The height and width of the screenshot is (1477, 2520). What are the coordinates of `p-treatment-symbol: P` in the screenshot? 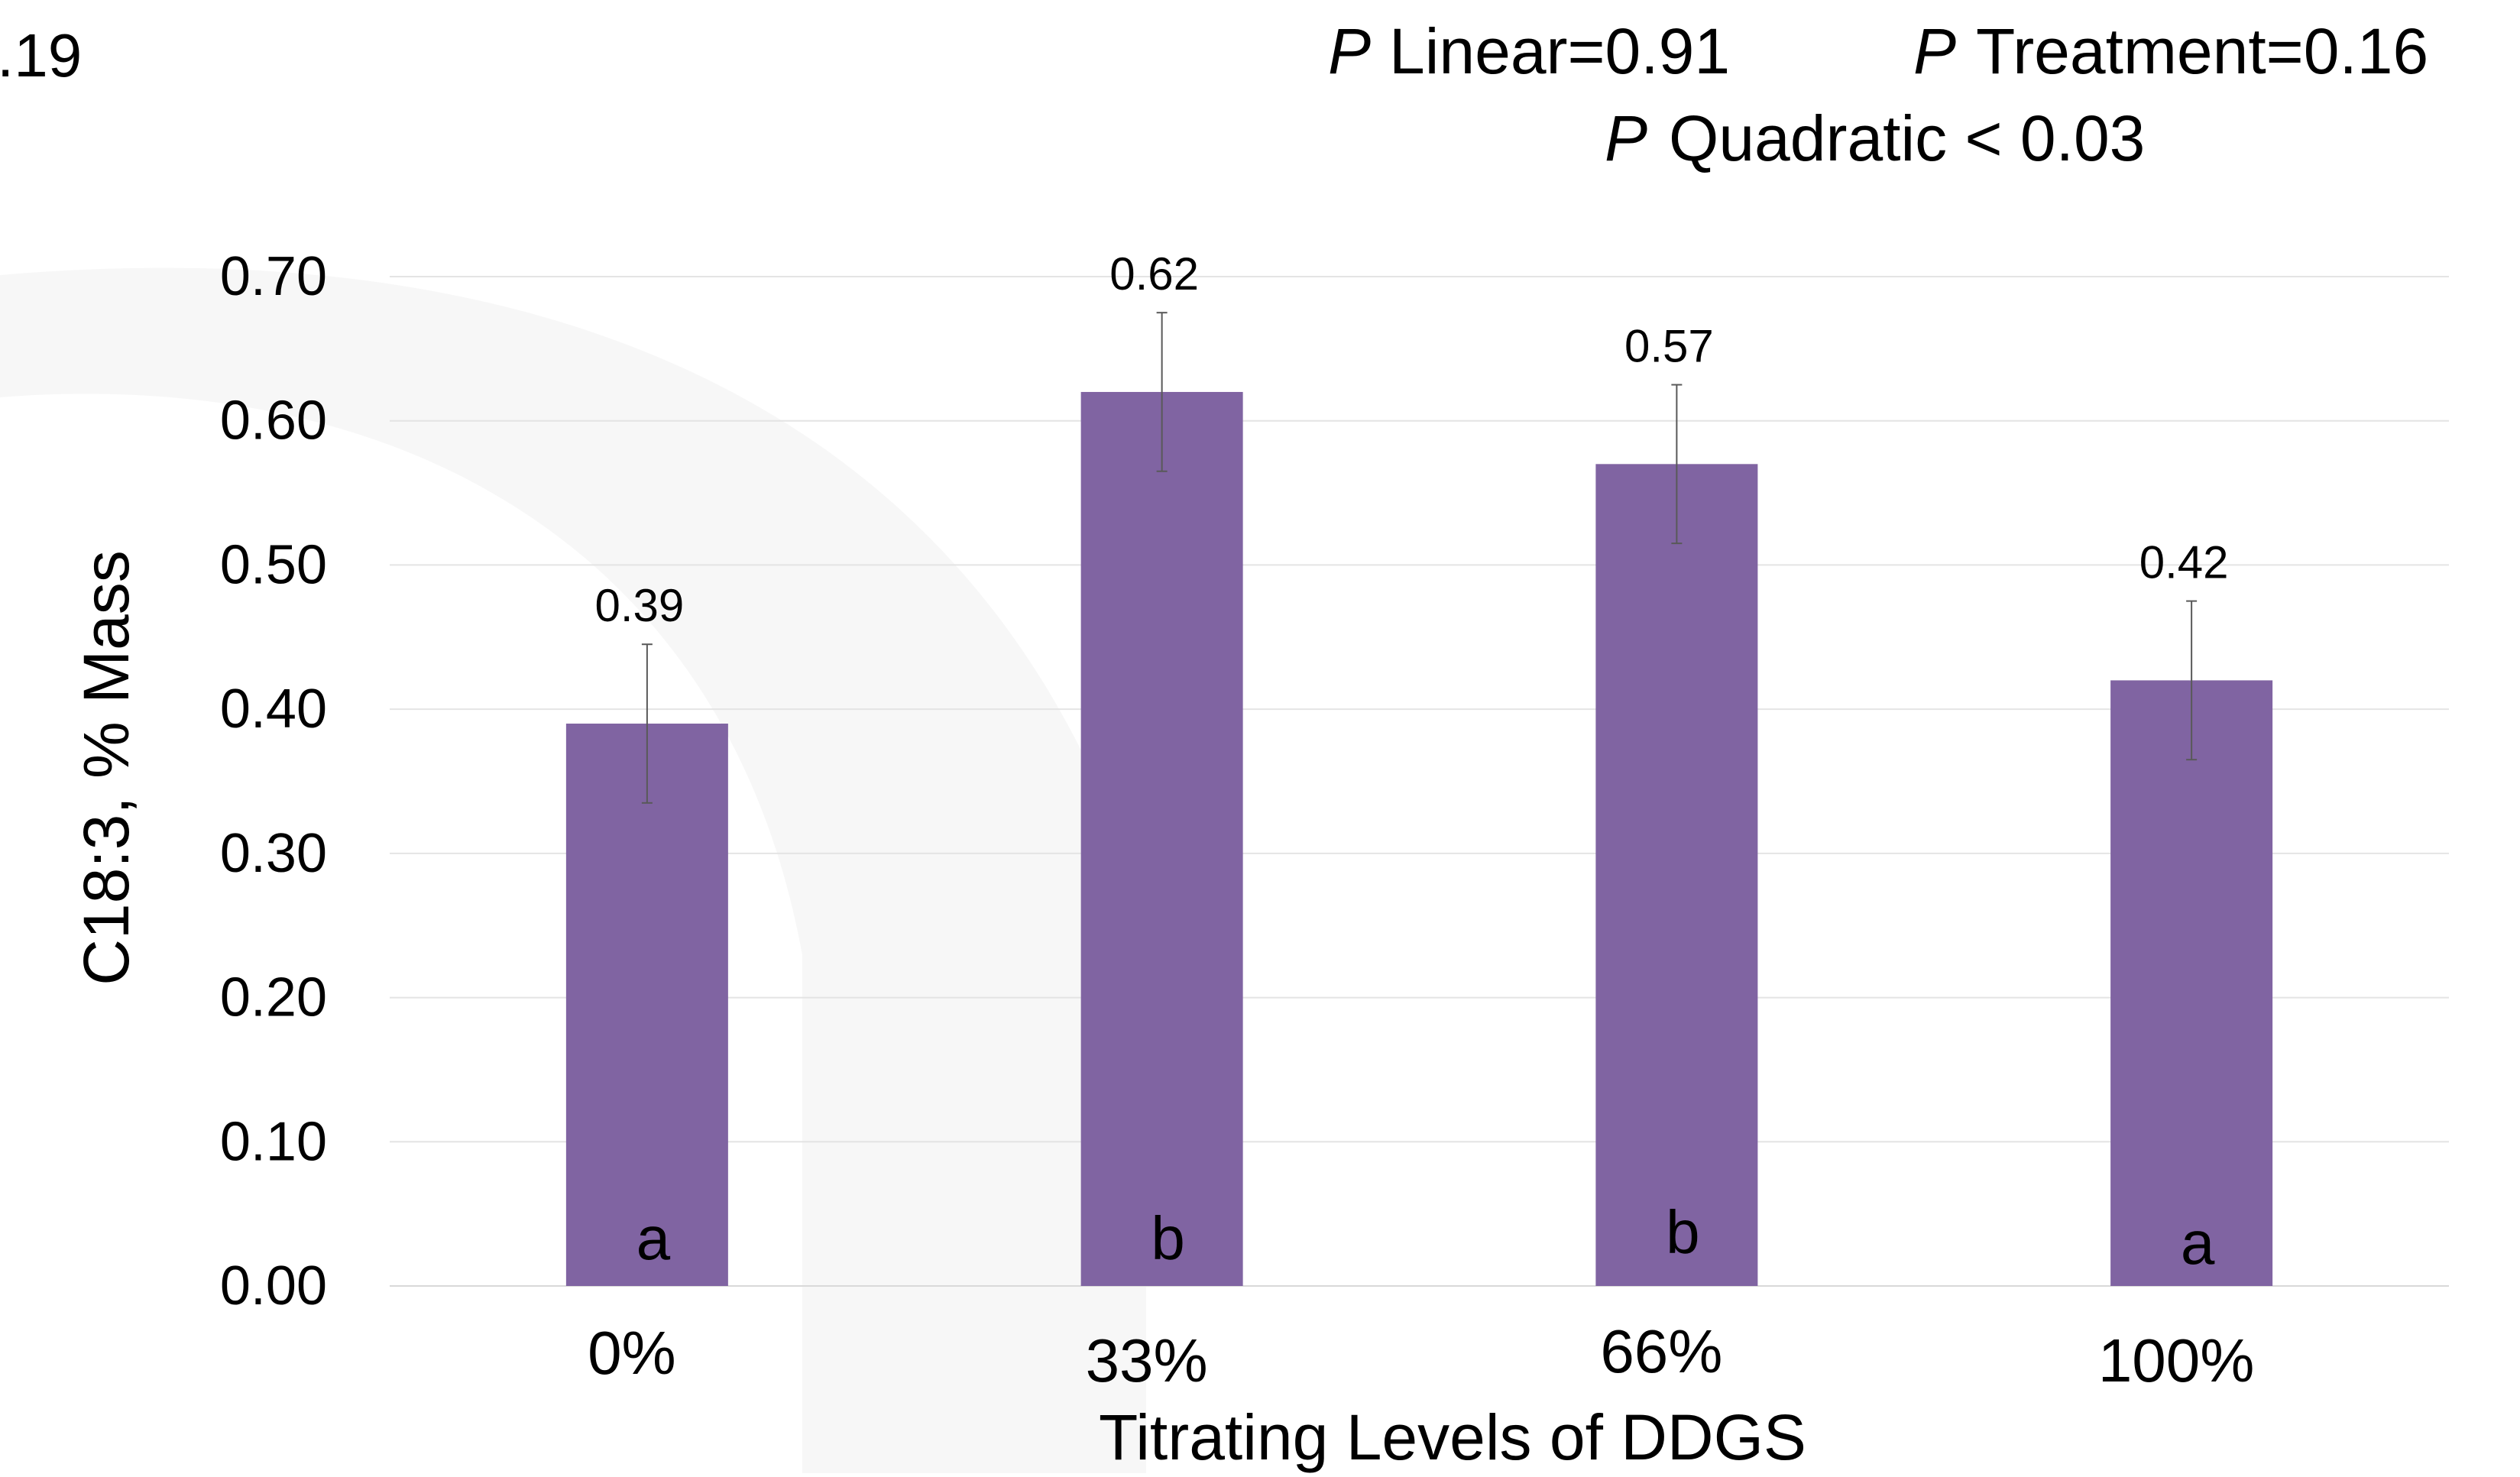 It's located at (1934, 51).